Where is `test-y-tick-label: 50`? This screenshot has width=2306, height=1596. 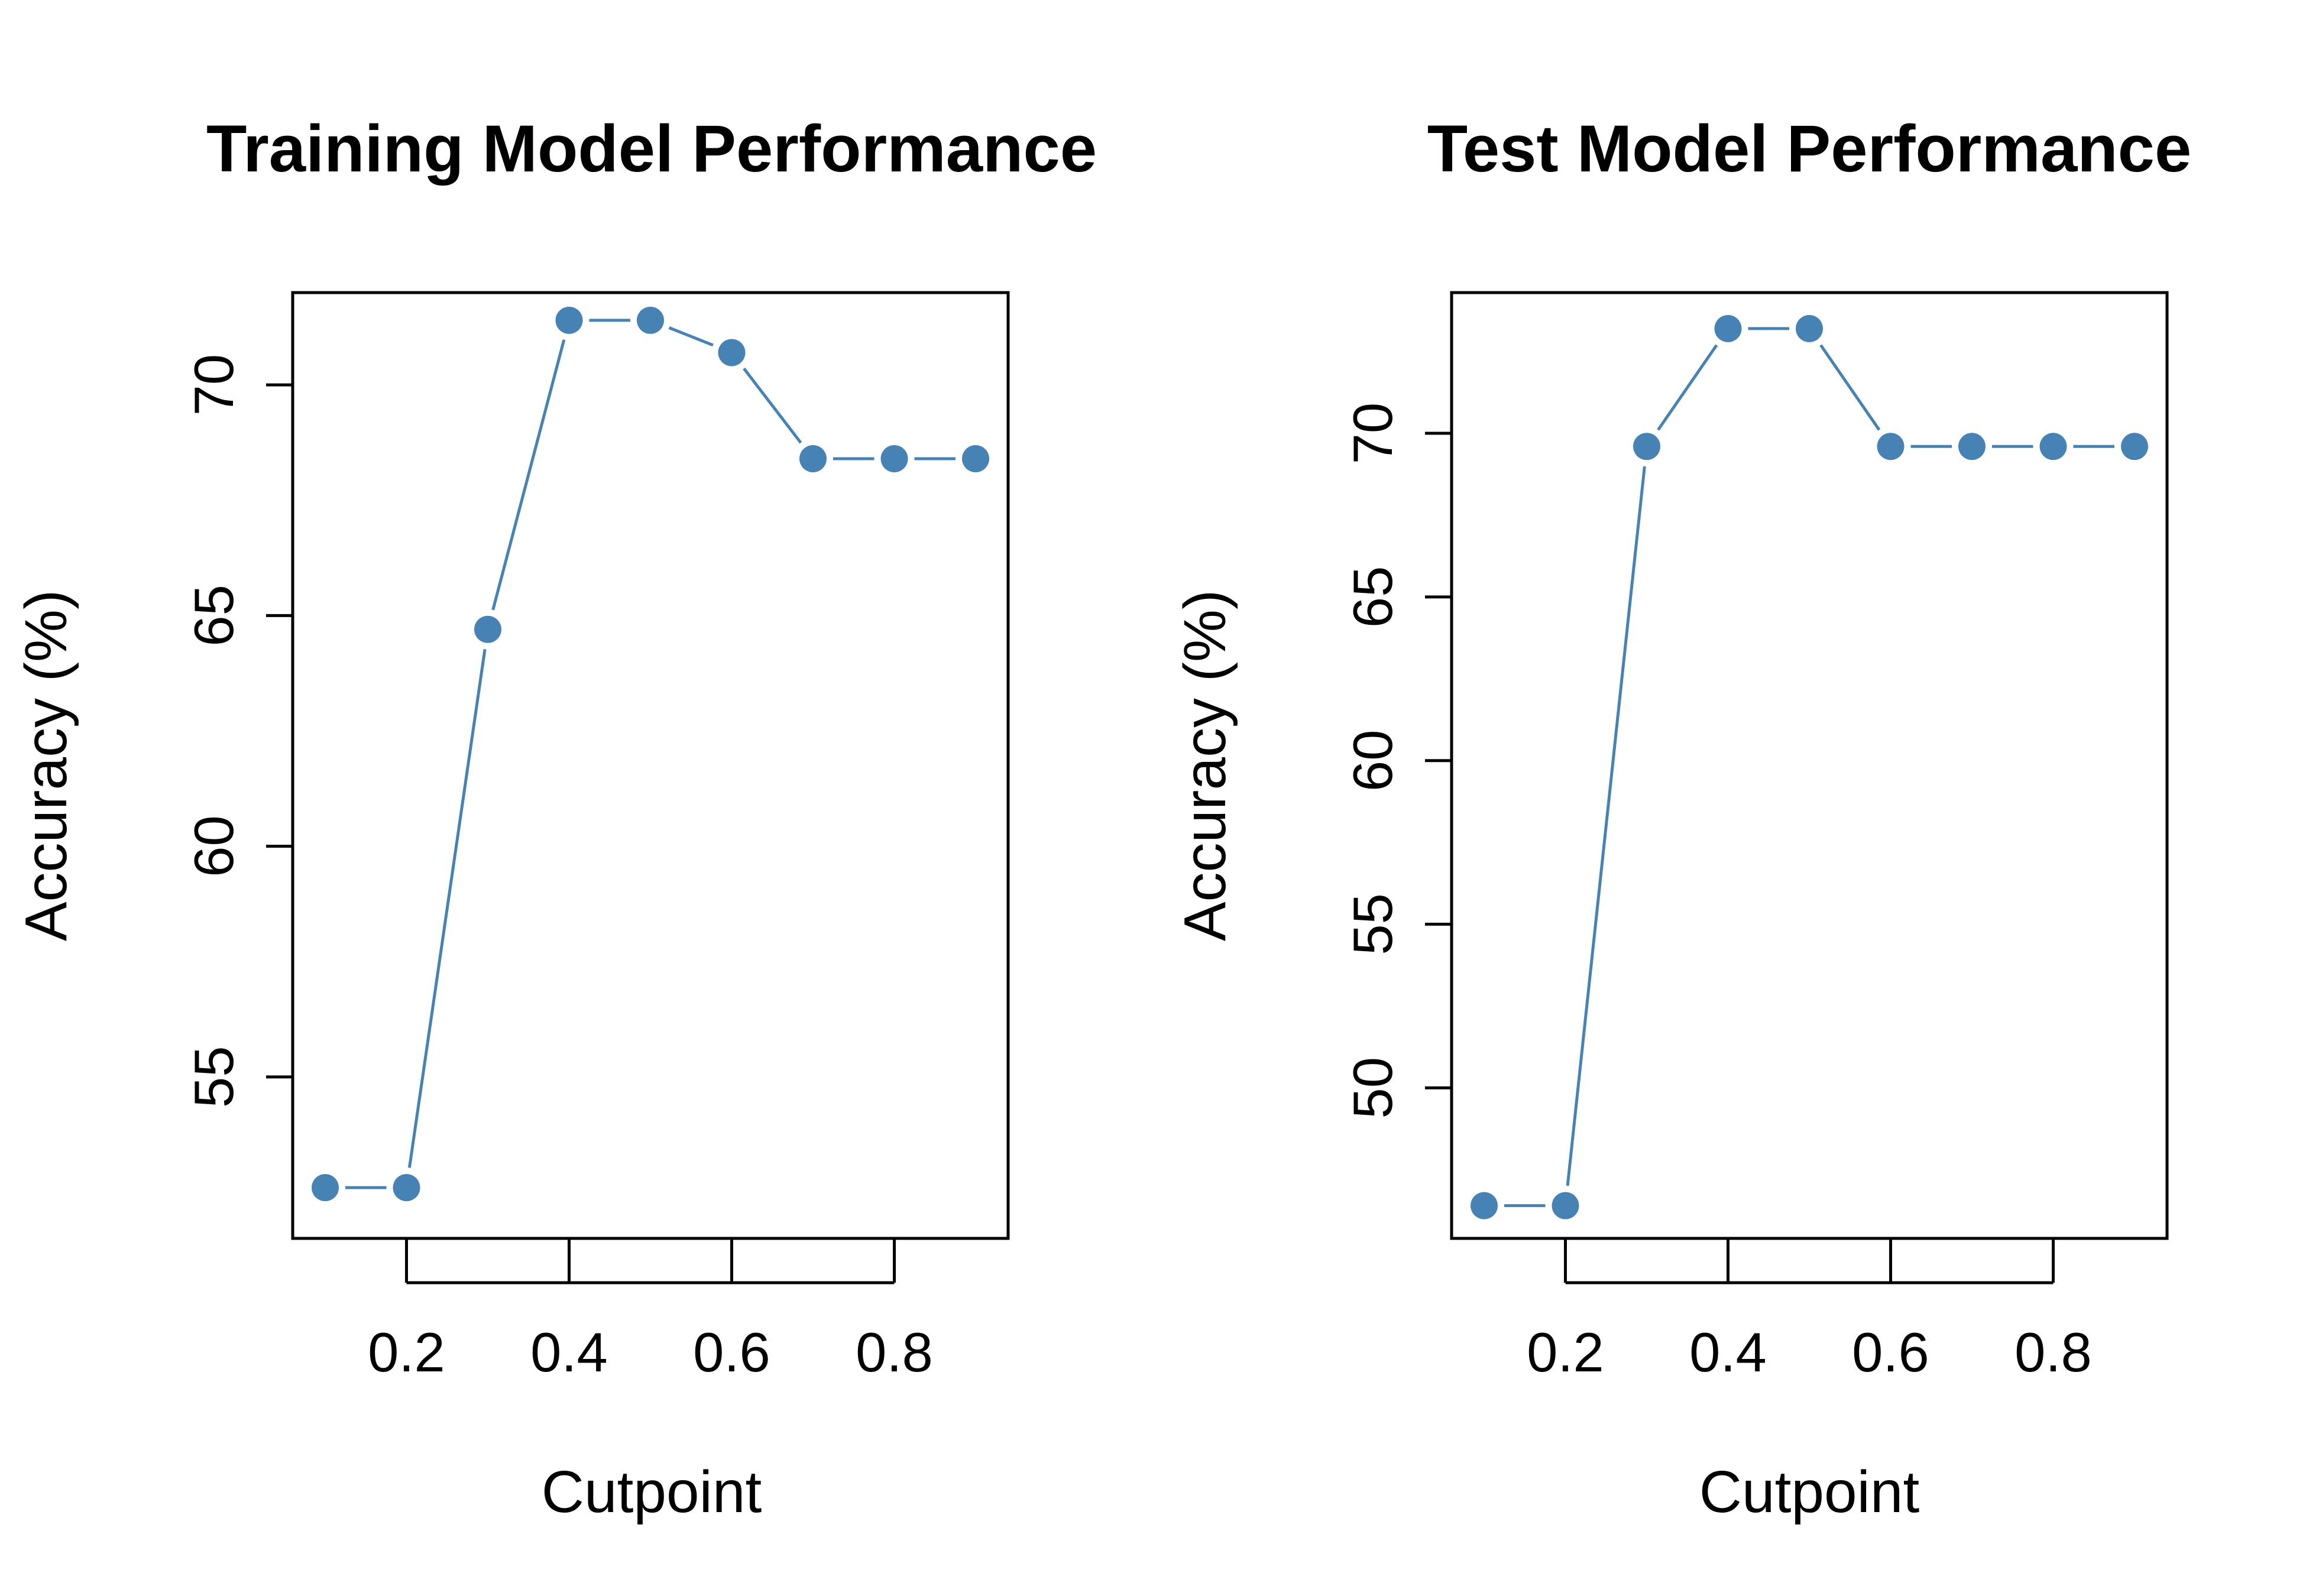
test-y-tick-label: 50 is located at coordinates (1373, 1088).